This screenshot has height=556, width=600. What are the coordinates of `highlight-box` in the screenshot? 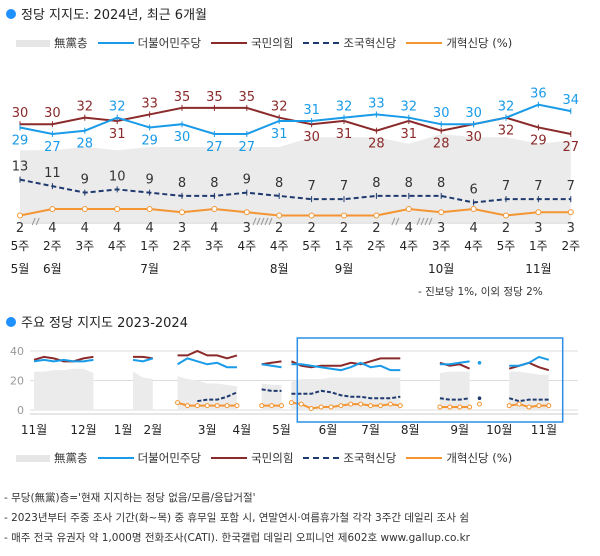 It's located at (430, 380).